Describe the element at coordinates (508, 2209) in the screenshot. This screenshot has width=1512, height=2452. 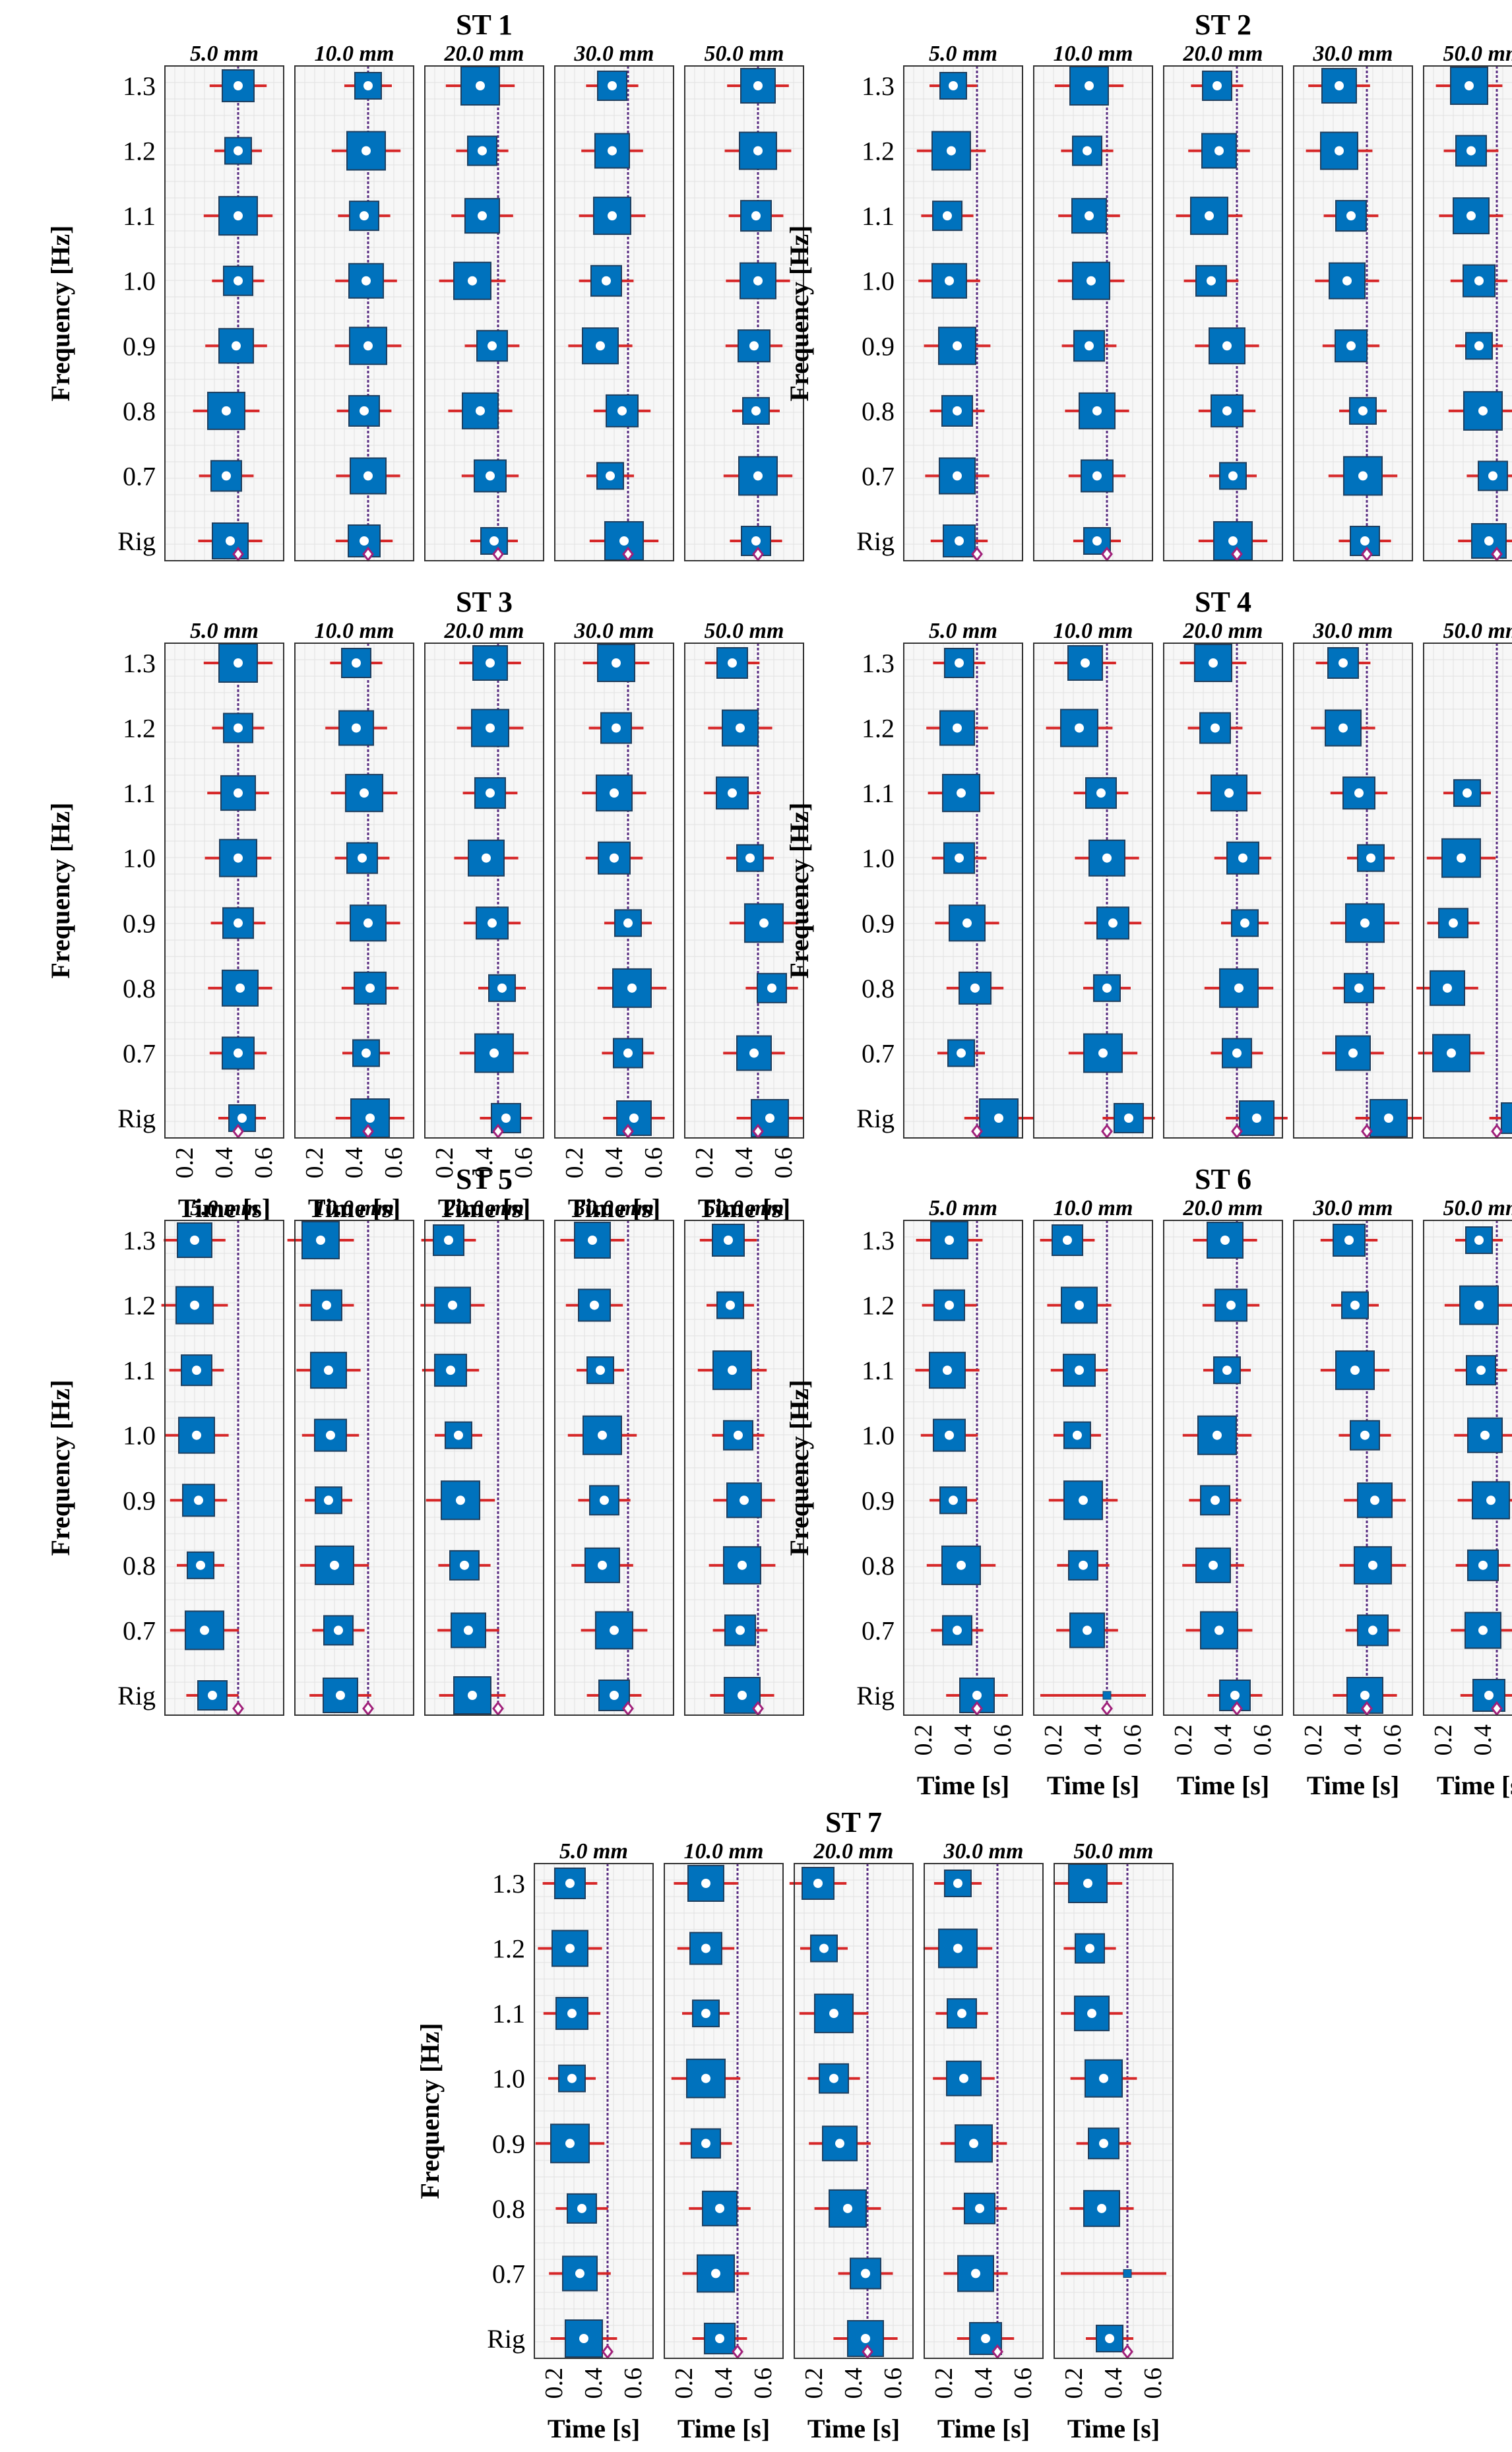
I see `y-tick-label: 0.8` at that location.